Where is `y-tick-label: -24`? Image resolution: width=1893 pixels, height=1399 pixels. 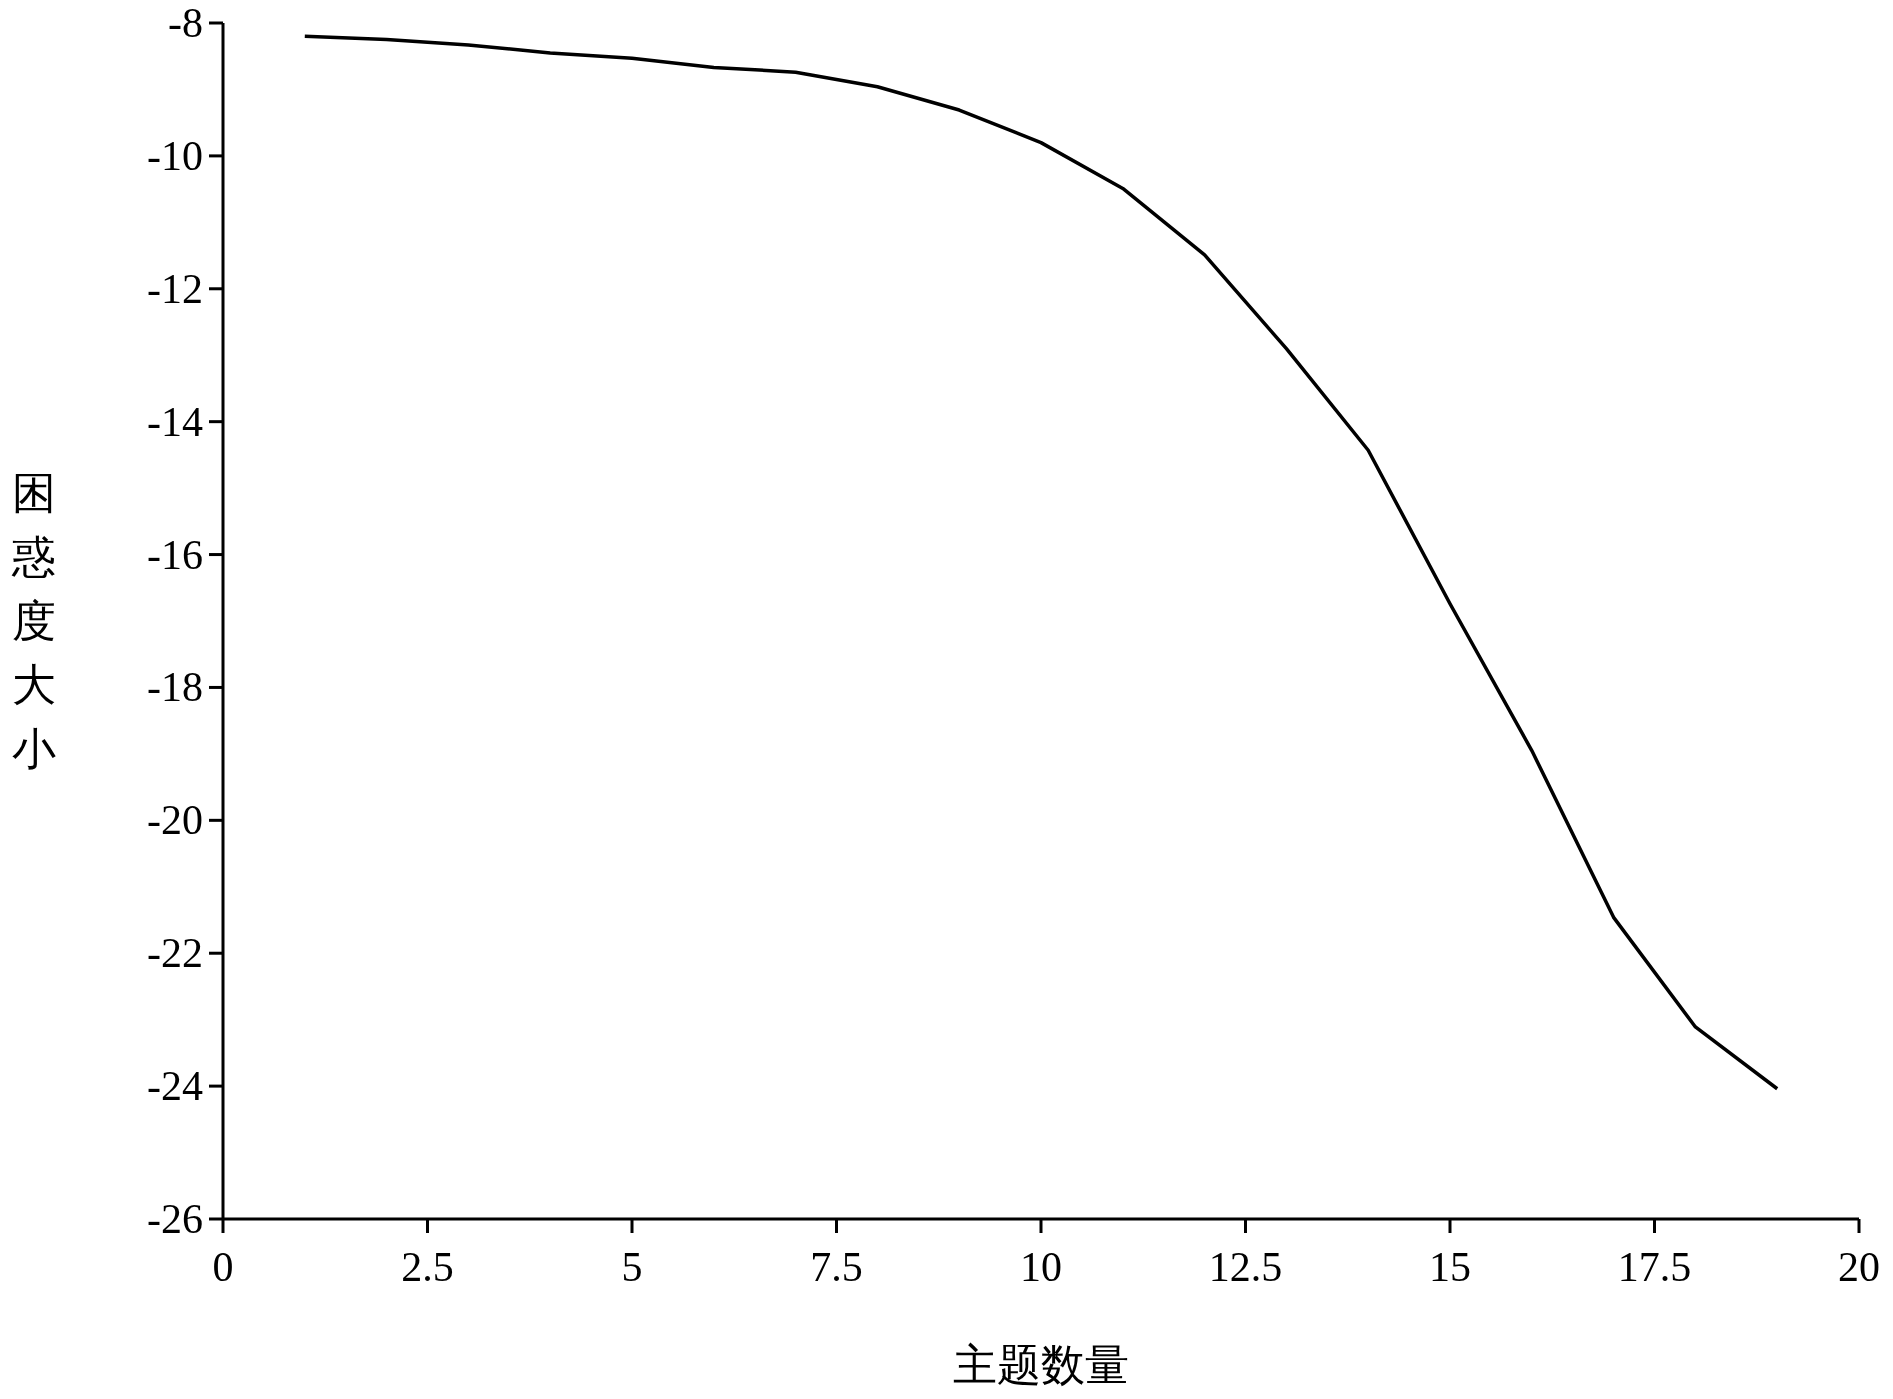 y-tick-label: -24 is located at coordinates (175, 1086).